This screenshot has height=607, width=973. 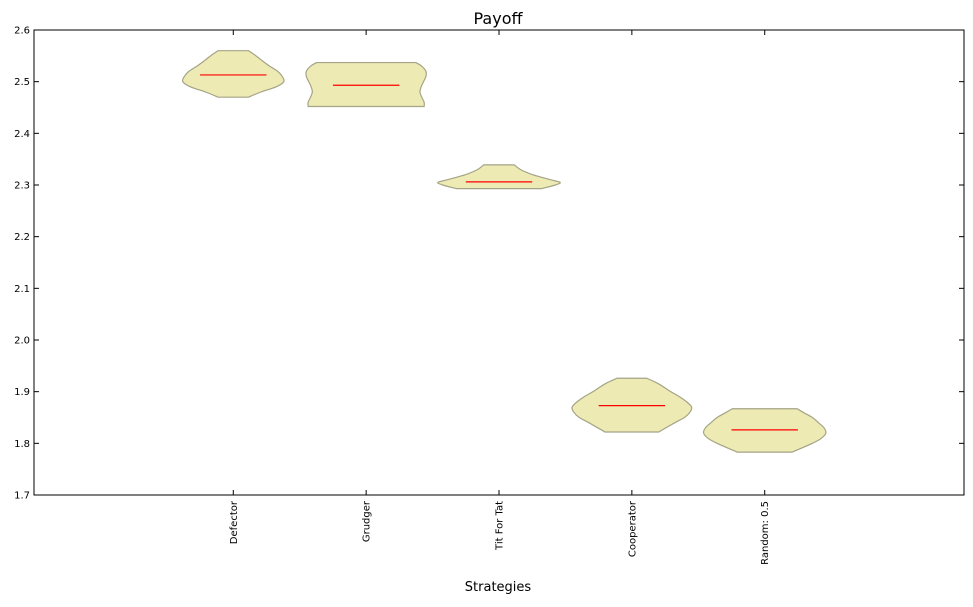 I want to click on y-tick-label: 2.0, so click(x=22, y=341).